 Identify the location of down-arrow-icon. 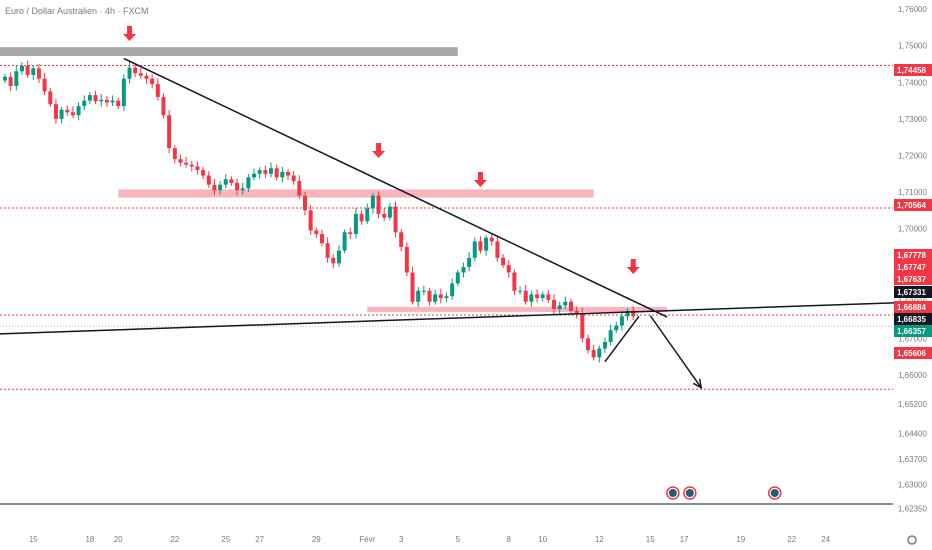
(130, 33).